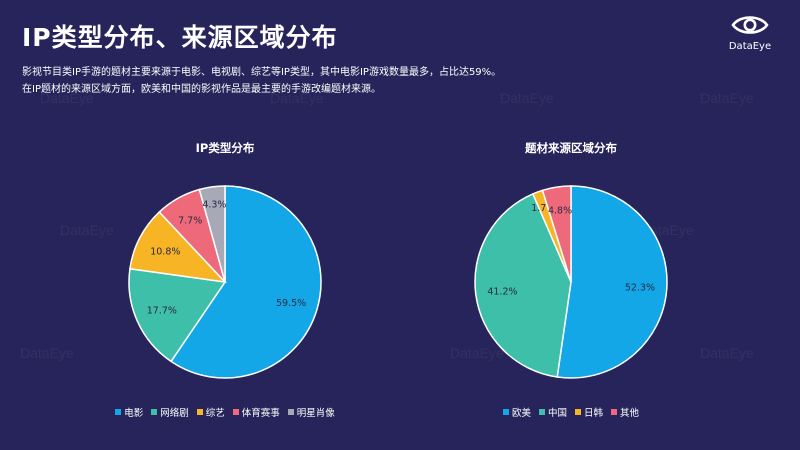  I want to click on dataeye-logo: DataEye, so click(750, 33).